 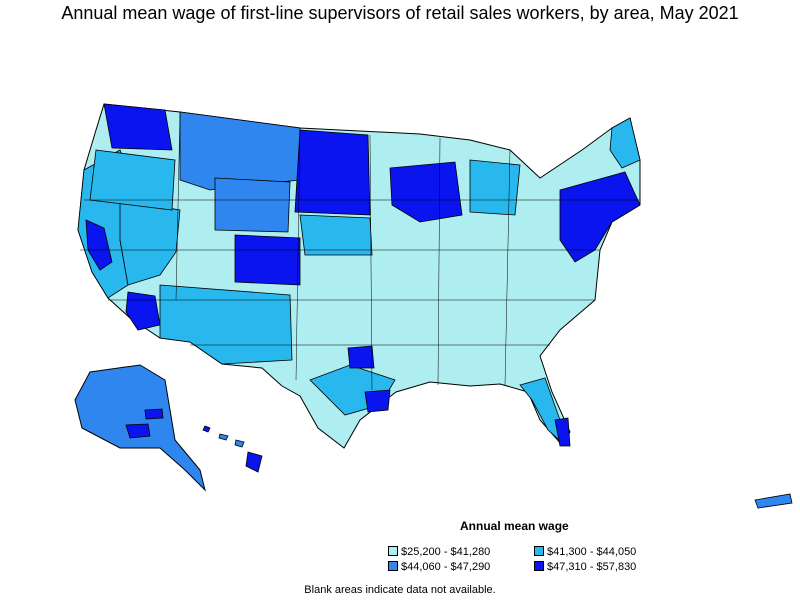 I want to click on region-midwest-michigan, so click(x=495, y=187).